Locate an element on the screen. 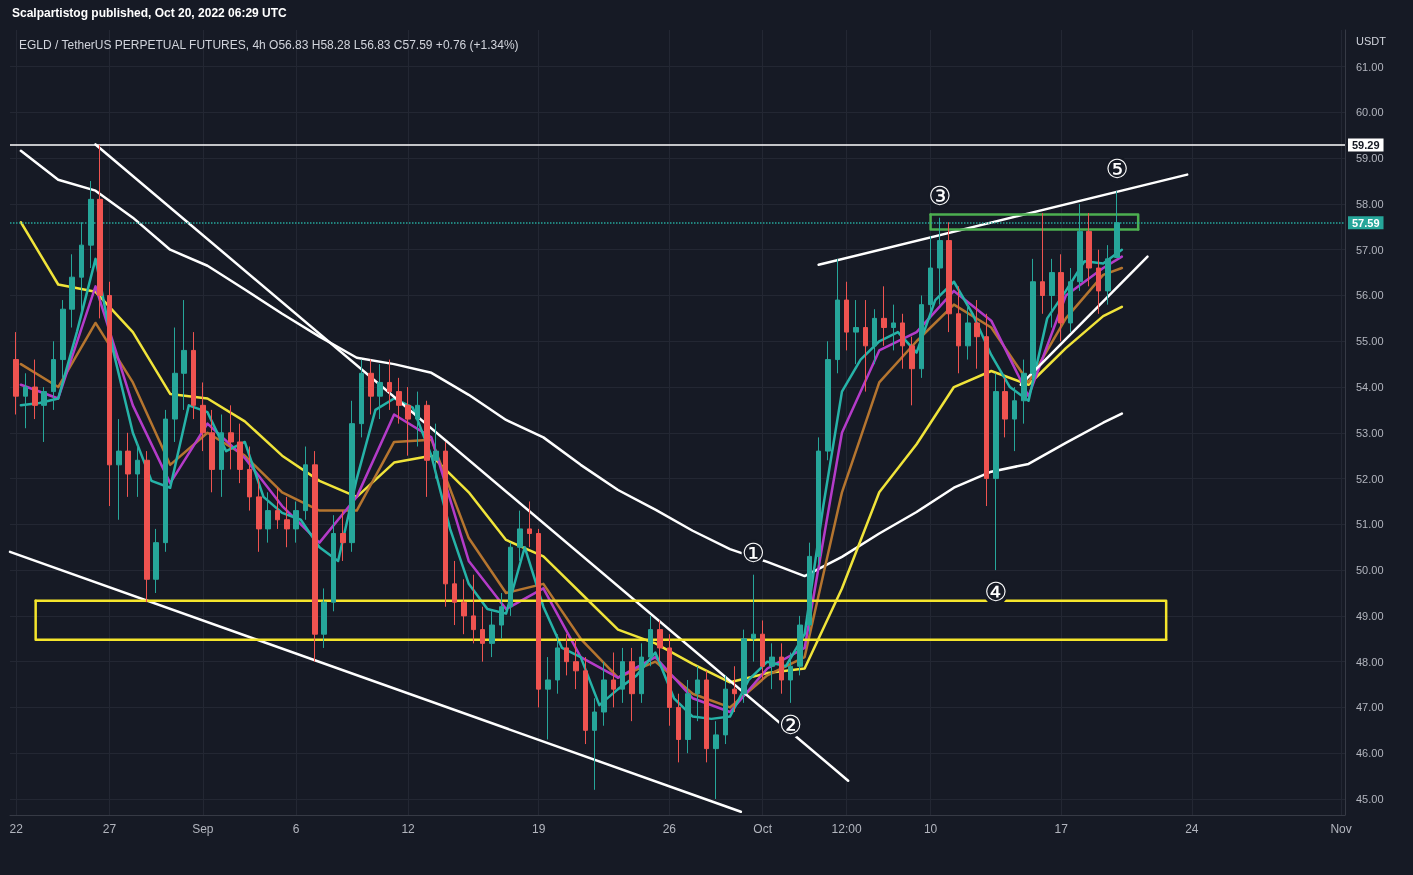 The height and width of the screenshot is (875, 1413). y-tick-label: 58.00 is located at coordinates (1370, 203).